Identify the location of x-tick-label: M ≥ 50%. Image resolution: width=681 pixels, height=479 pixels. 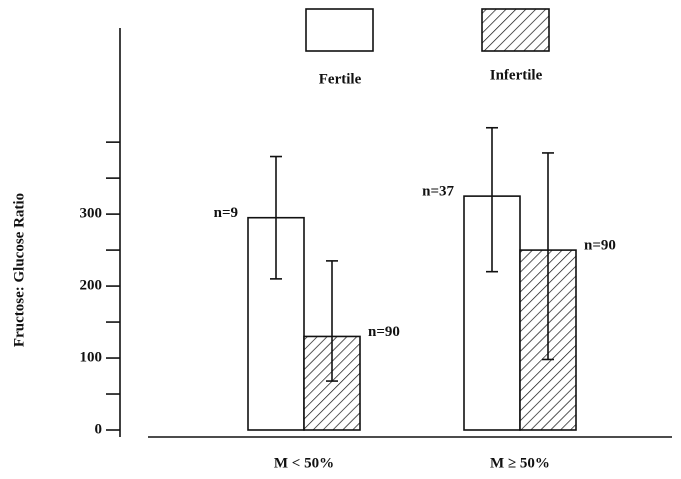
(520, 463).